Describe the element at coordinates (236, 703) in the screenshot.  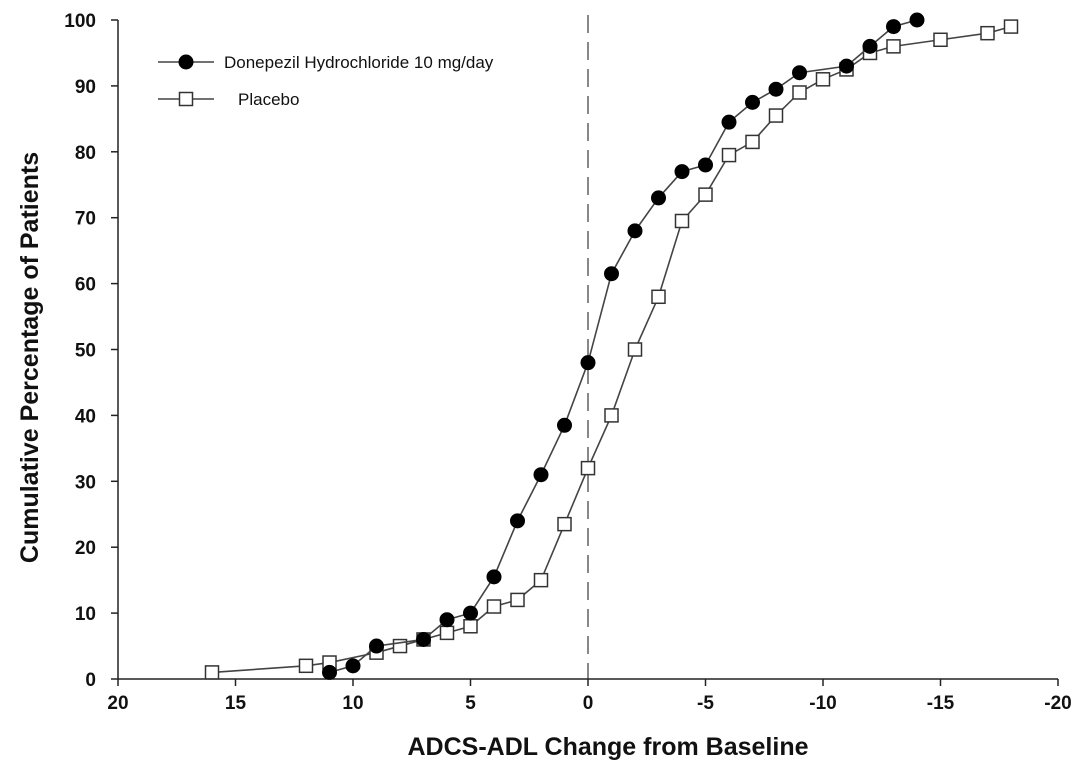
I see `x-tick-label: 15` at that location.